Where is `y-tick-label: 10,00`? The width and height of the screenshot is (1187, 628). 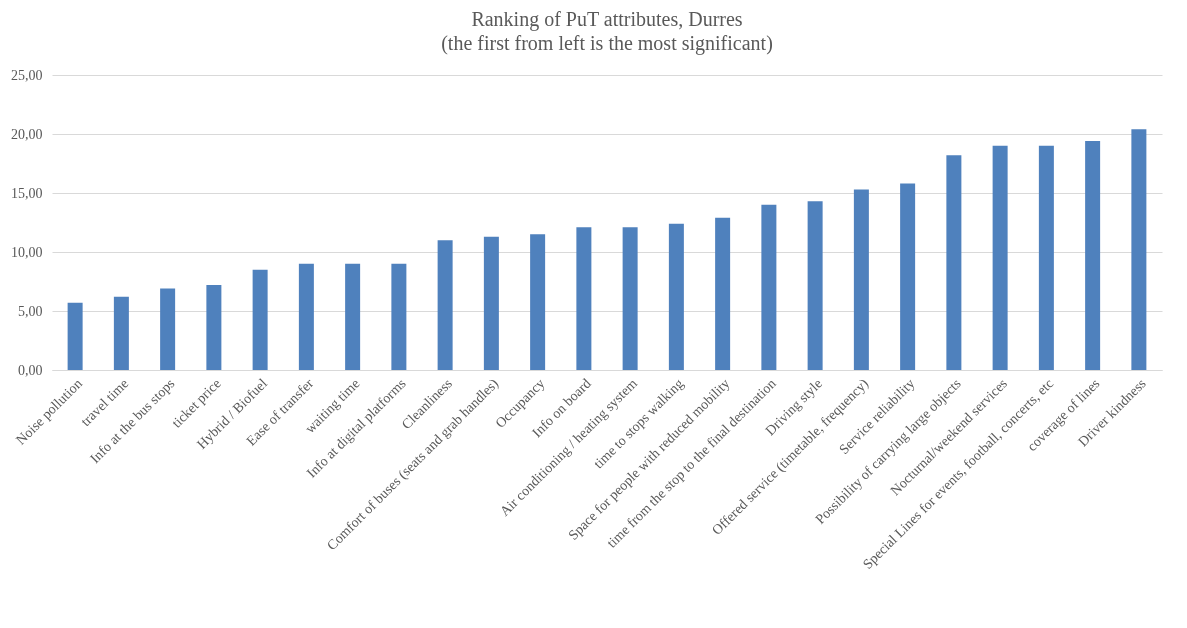
y-tick-label: 10,00 is located at coordinates (27, 252).